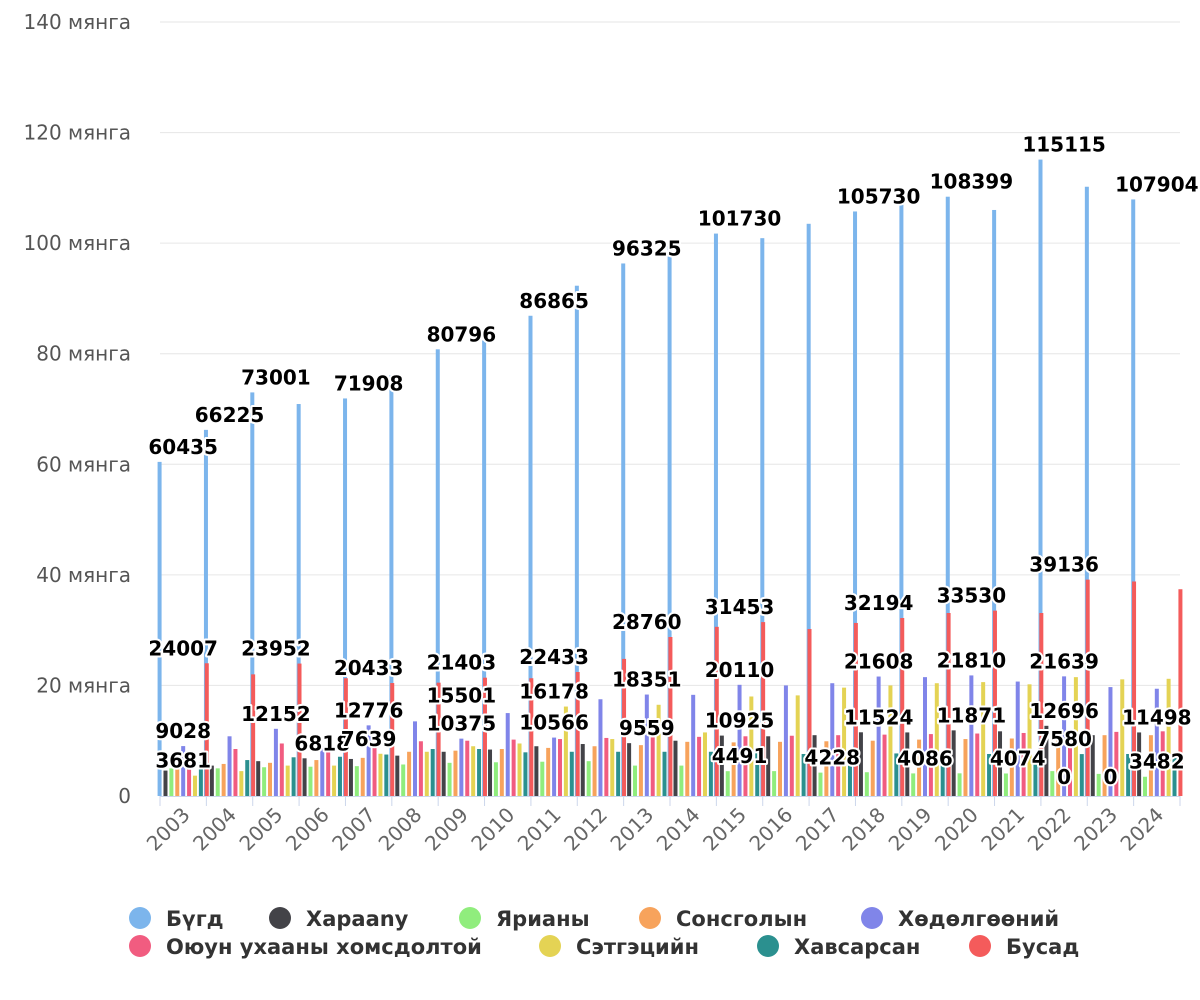  What do you see at coordinates (670, 716) in the screenshot?
I see `bar-2013-s8` at bounding box center [670, 716].